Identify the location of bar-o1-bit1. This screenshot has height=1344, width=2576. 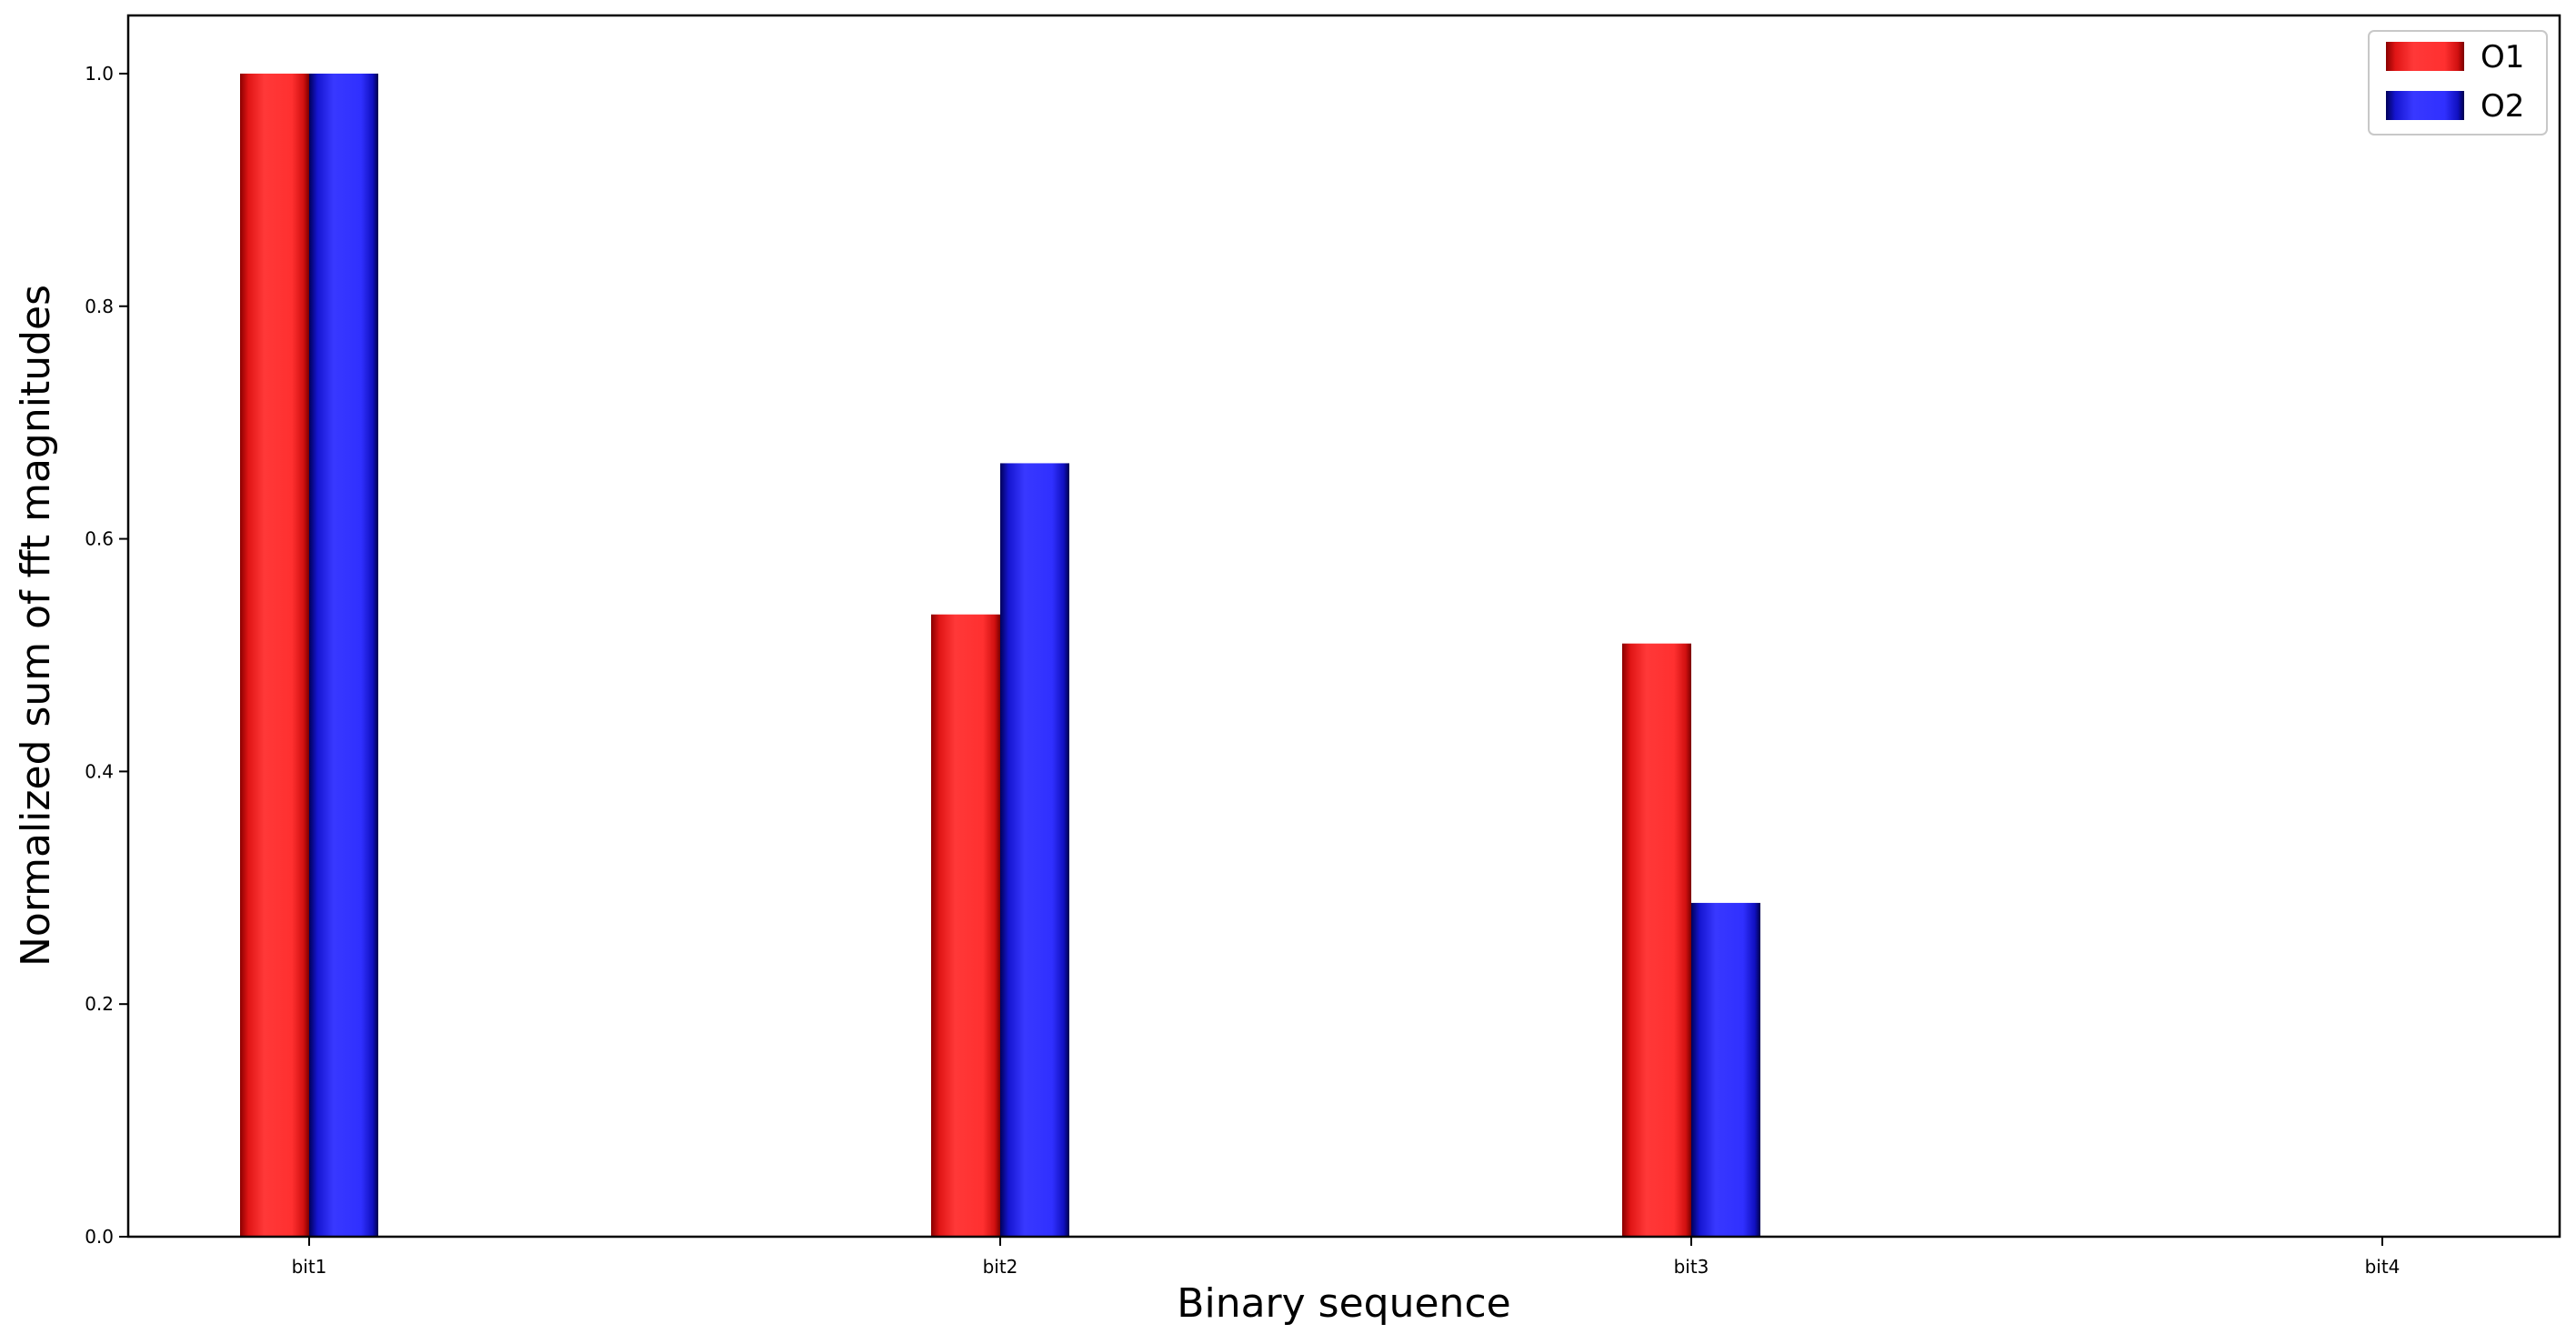
(274, 655).